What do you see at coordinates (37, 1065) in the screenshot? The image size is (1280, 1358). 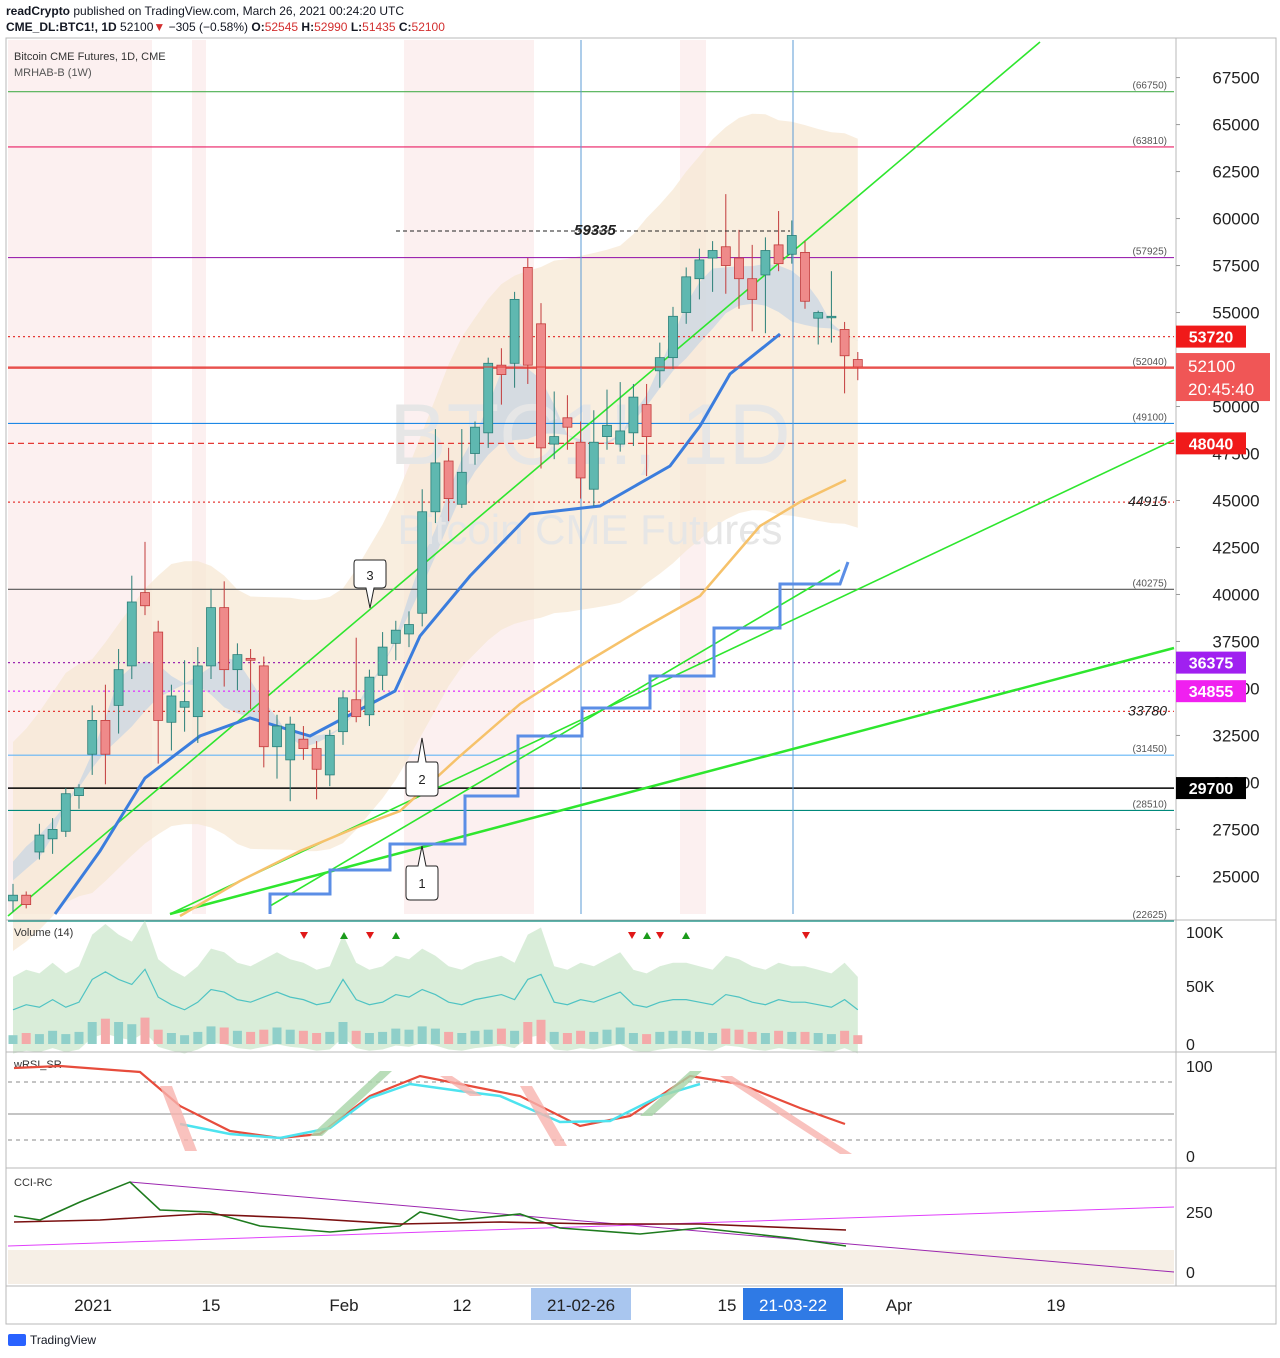 I see `wrsi-label: wRSI_SR` at bounding box center [37, 1065].